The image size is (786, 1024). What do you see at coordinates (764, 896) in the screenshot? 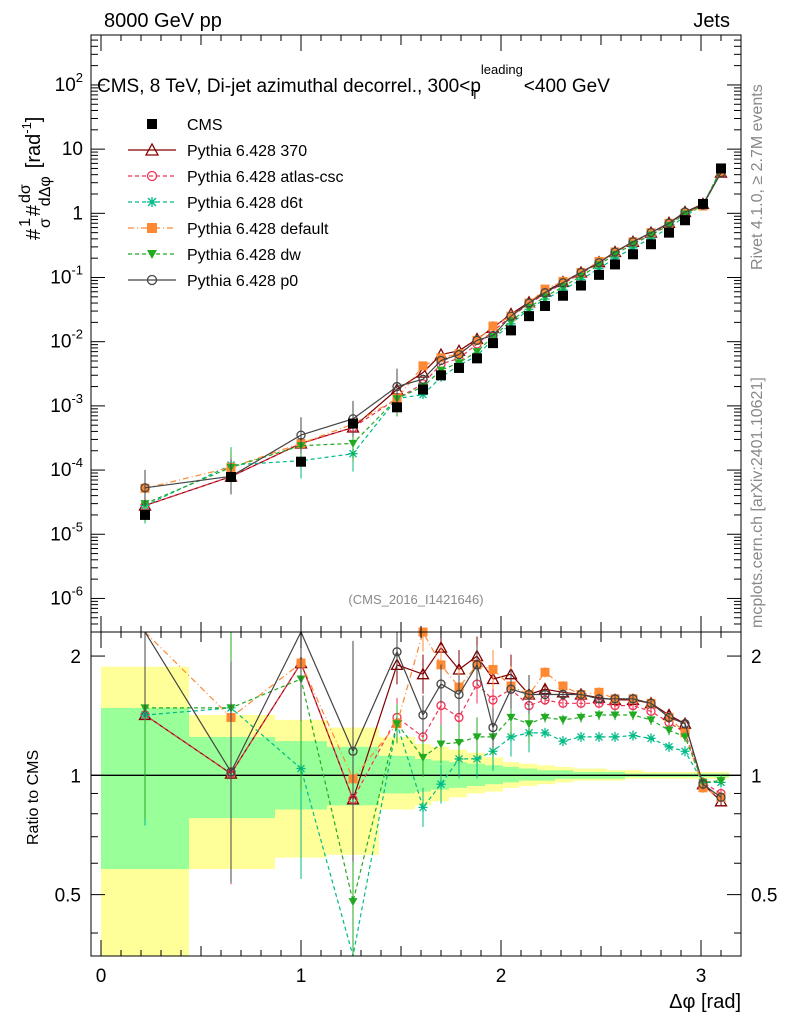
I see `ratio-tick-label-right: 0.5` at bounding box center [764, 896].